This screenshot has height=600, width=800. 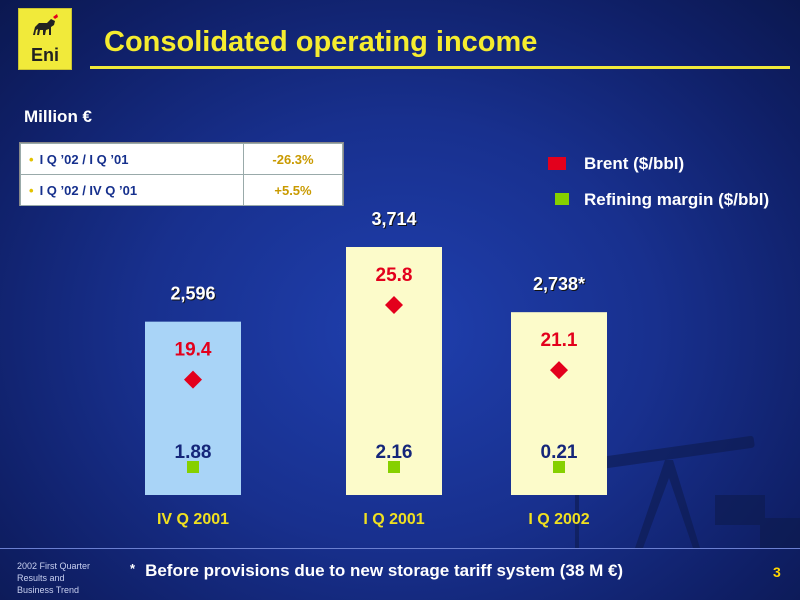 I want to click on logo-text: Eni, so click(x=44, y=55).